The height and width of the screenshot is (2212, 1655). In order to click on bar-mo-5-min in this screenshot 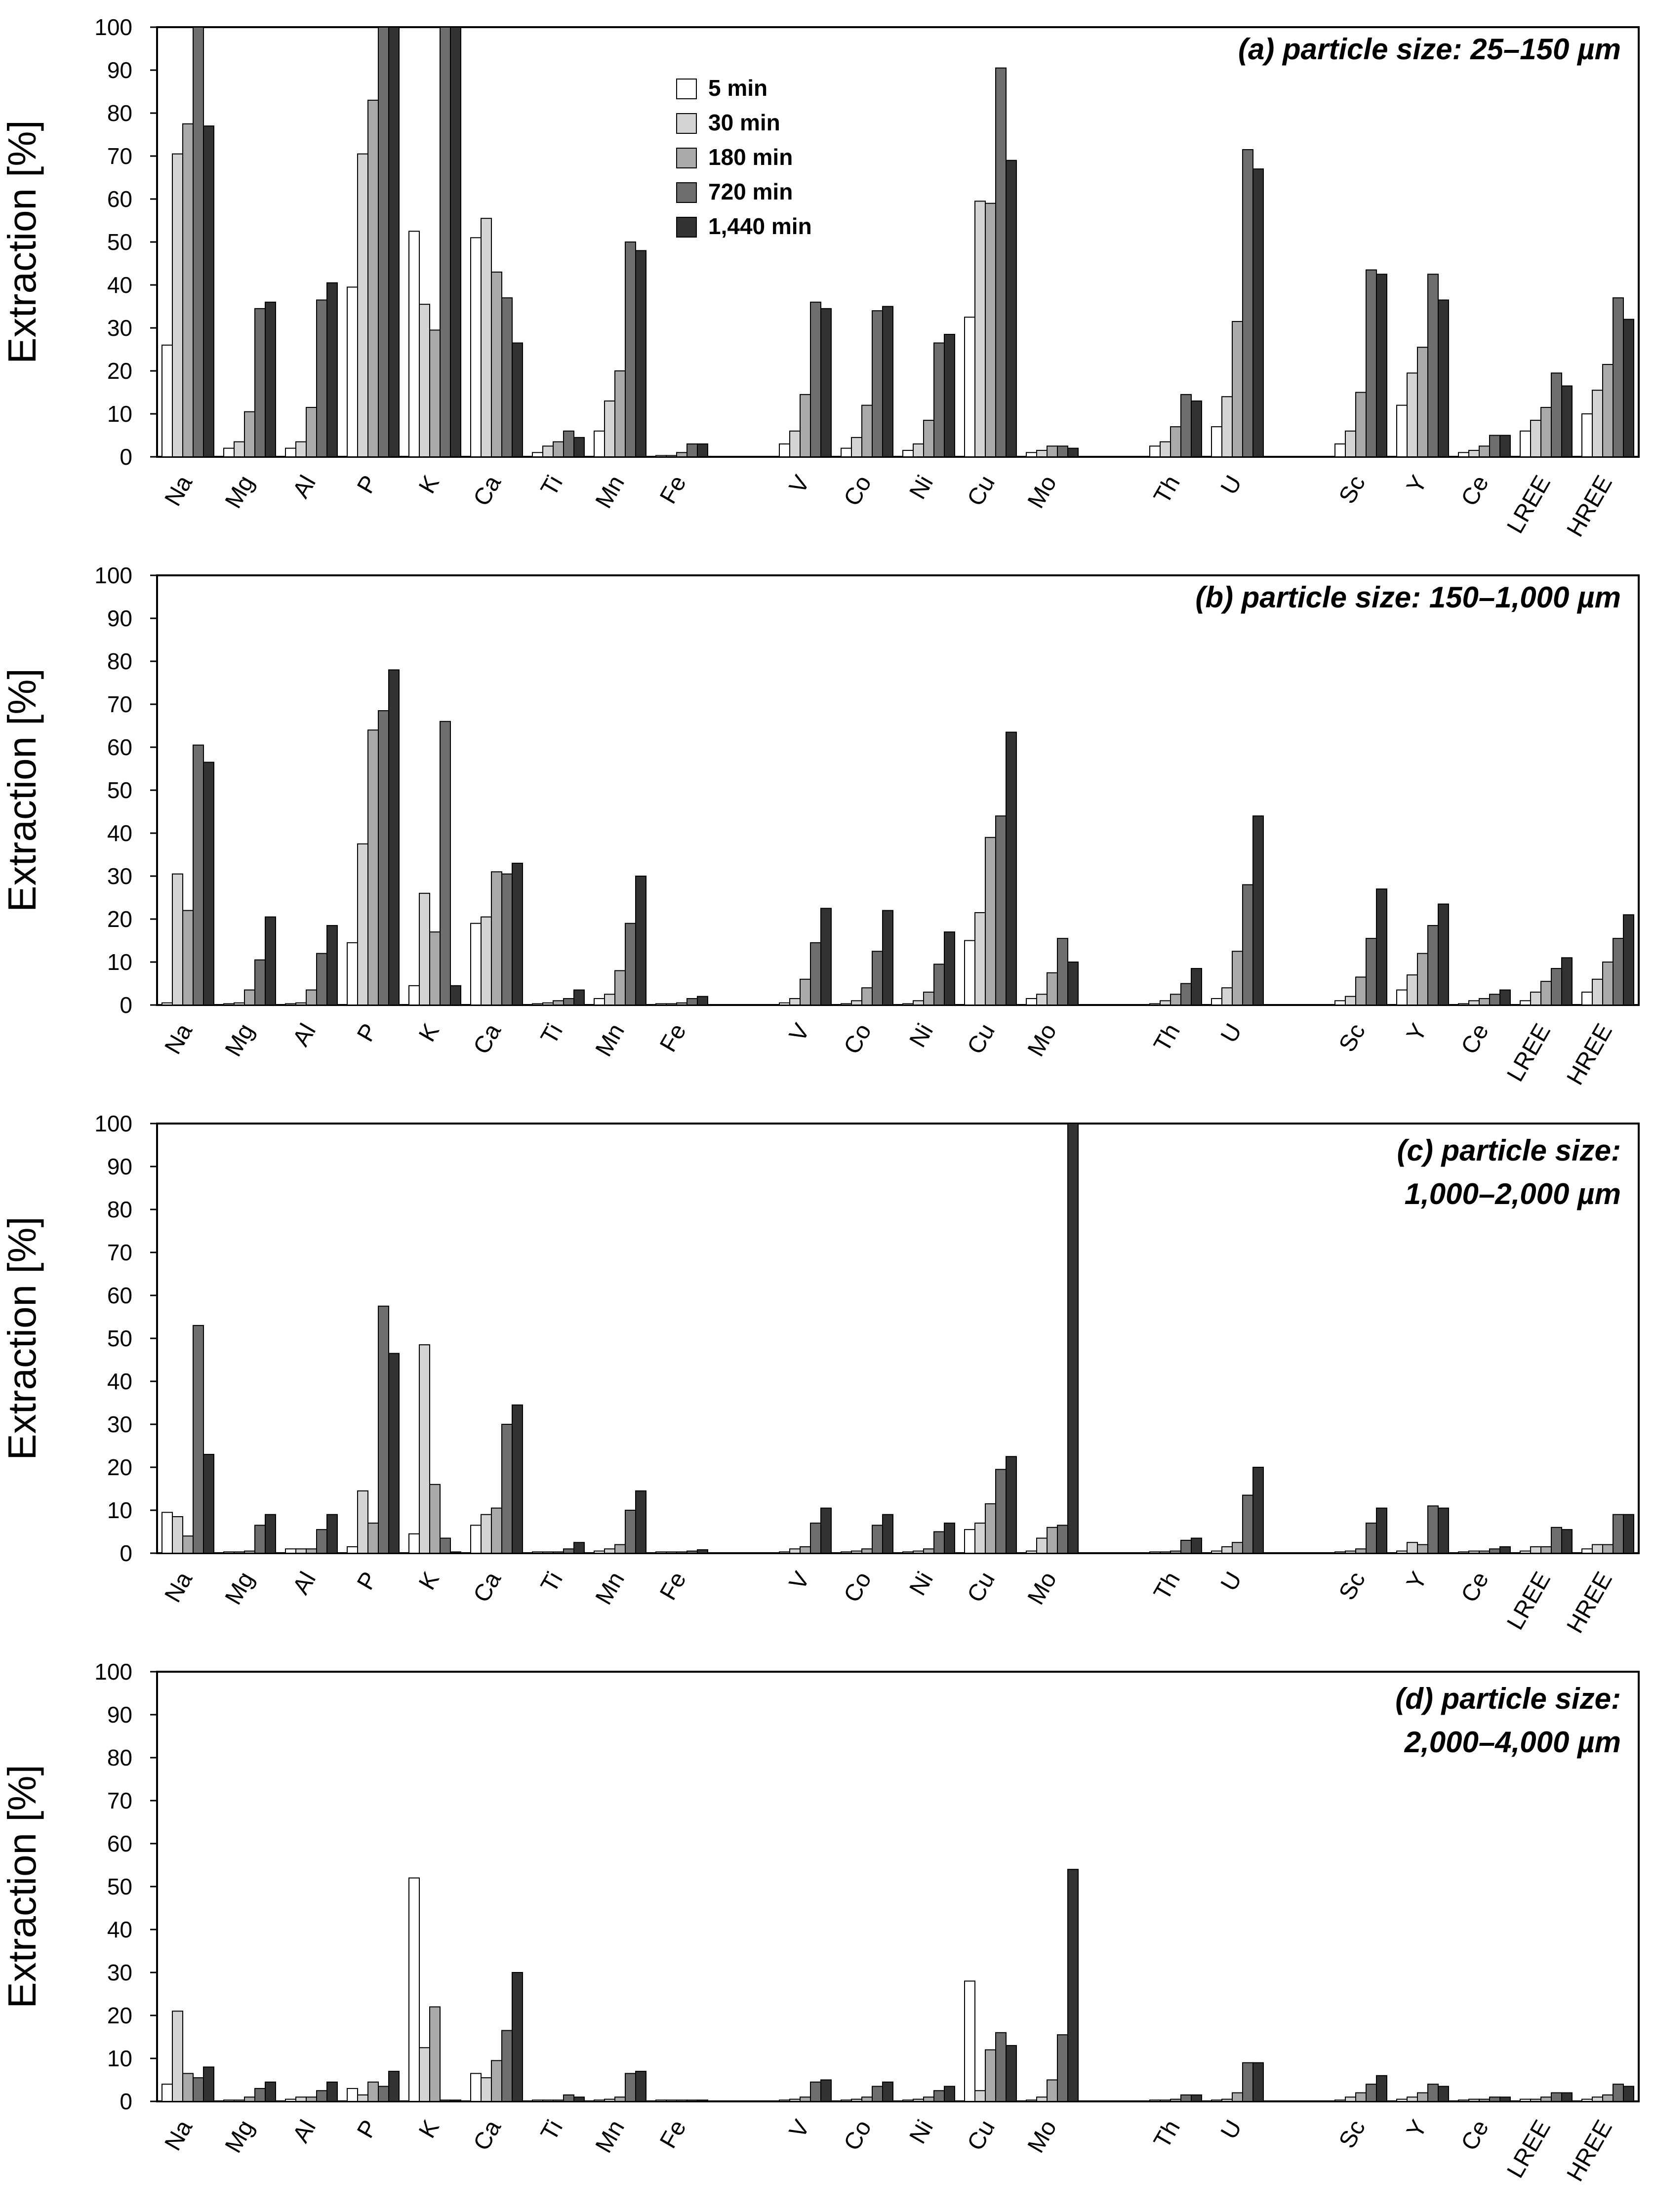, I will do `click(1032, 1002)`.